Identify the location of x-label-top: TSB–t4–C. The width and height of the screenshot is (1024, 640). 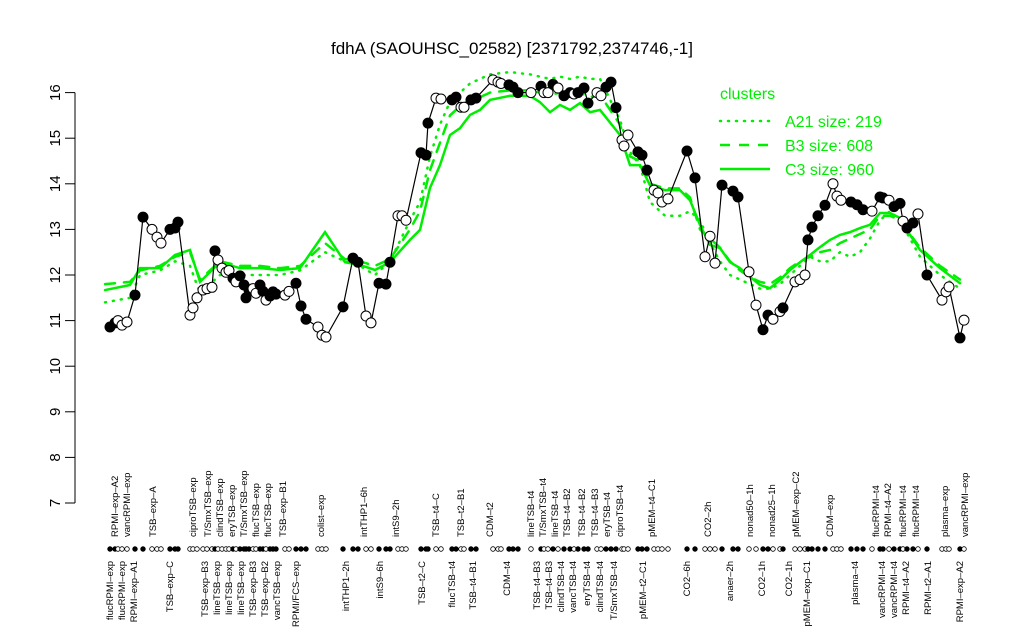
(436, 515).